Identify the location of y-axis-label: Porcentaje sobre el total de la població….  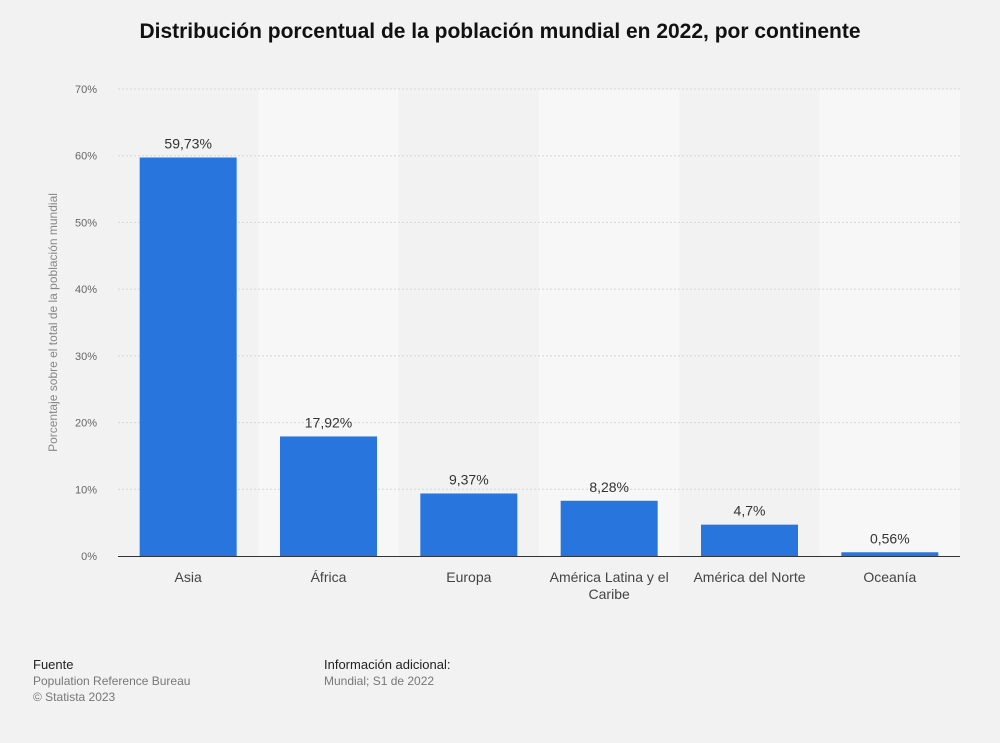
(53, 322).